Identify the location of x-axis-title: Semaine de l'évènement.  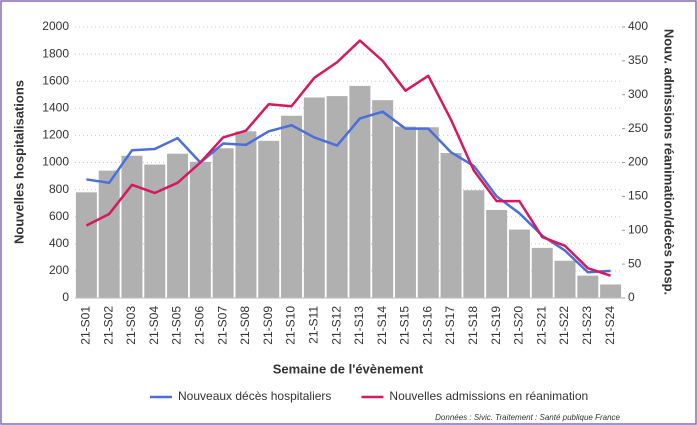
(348, 368).